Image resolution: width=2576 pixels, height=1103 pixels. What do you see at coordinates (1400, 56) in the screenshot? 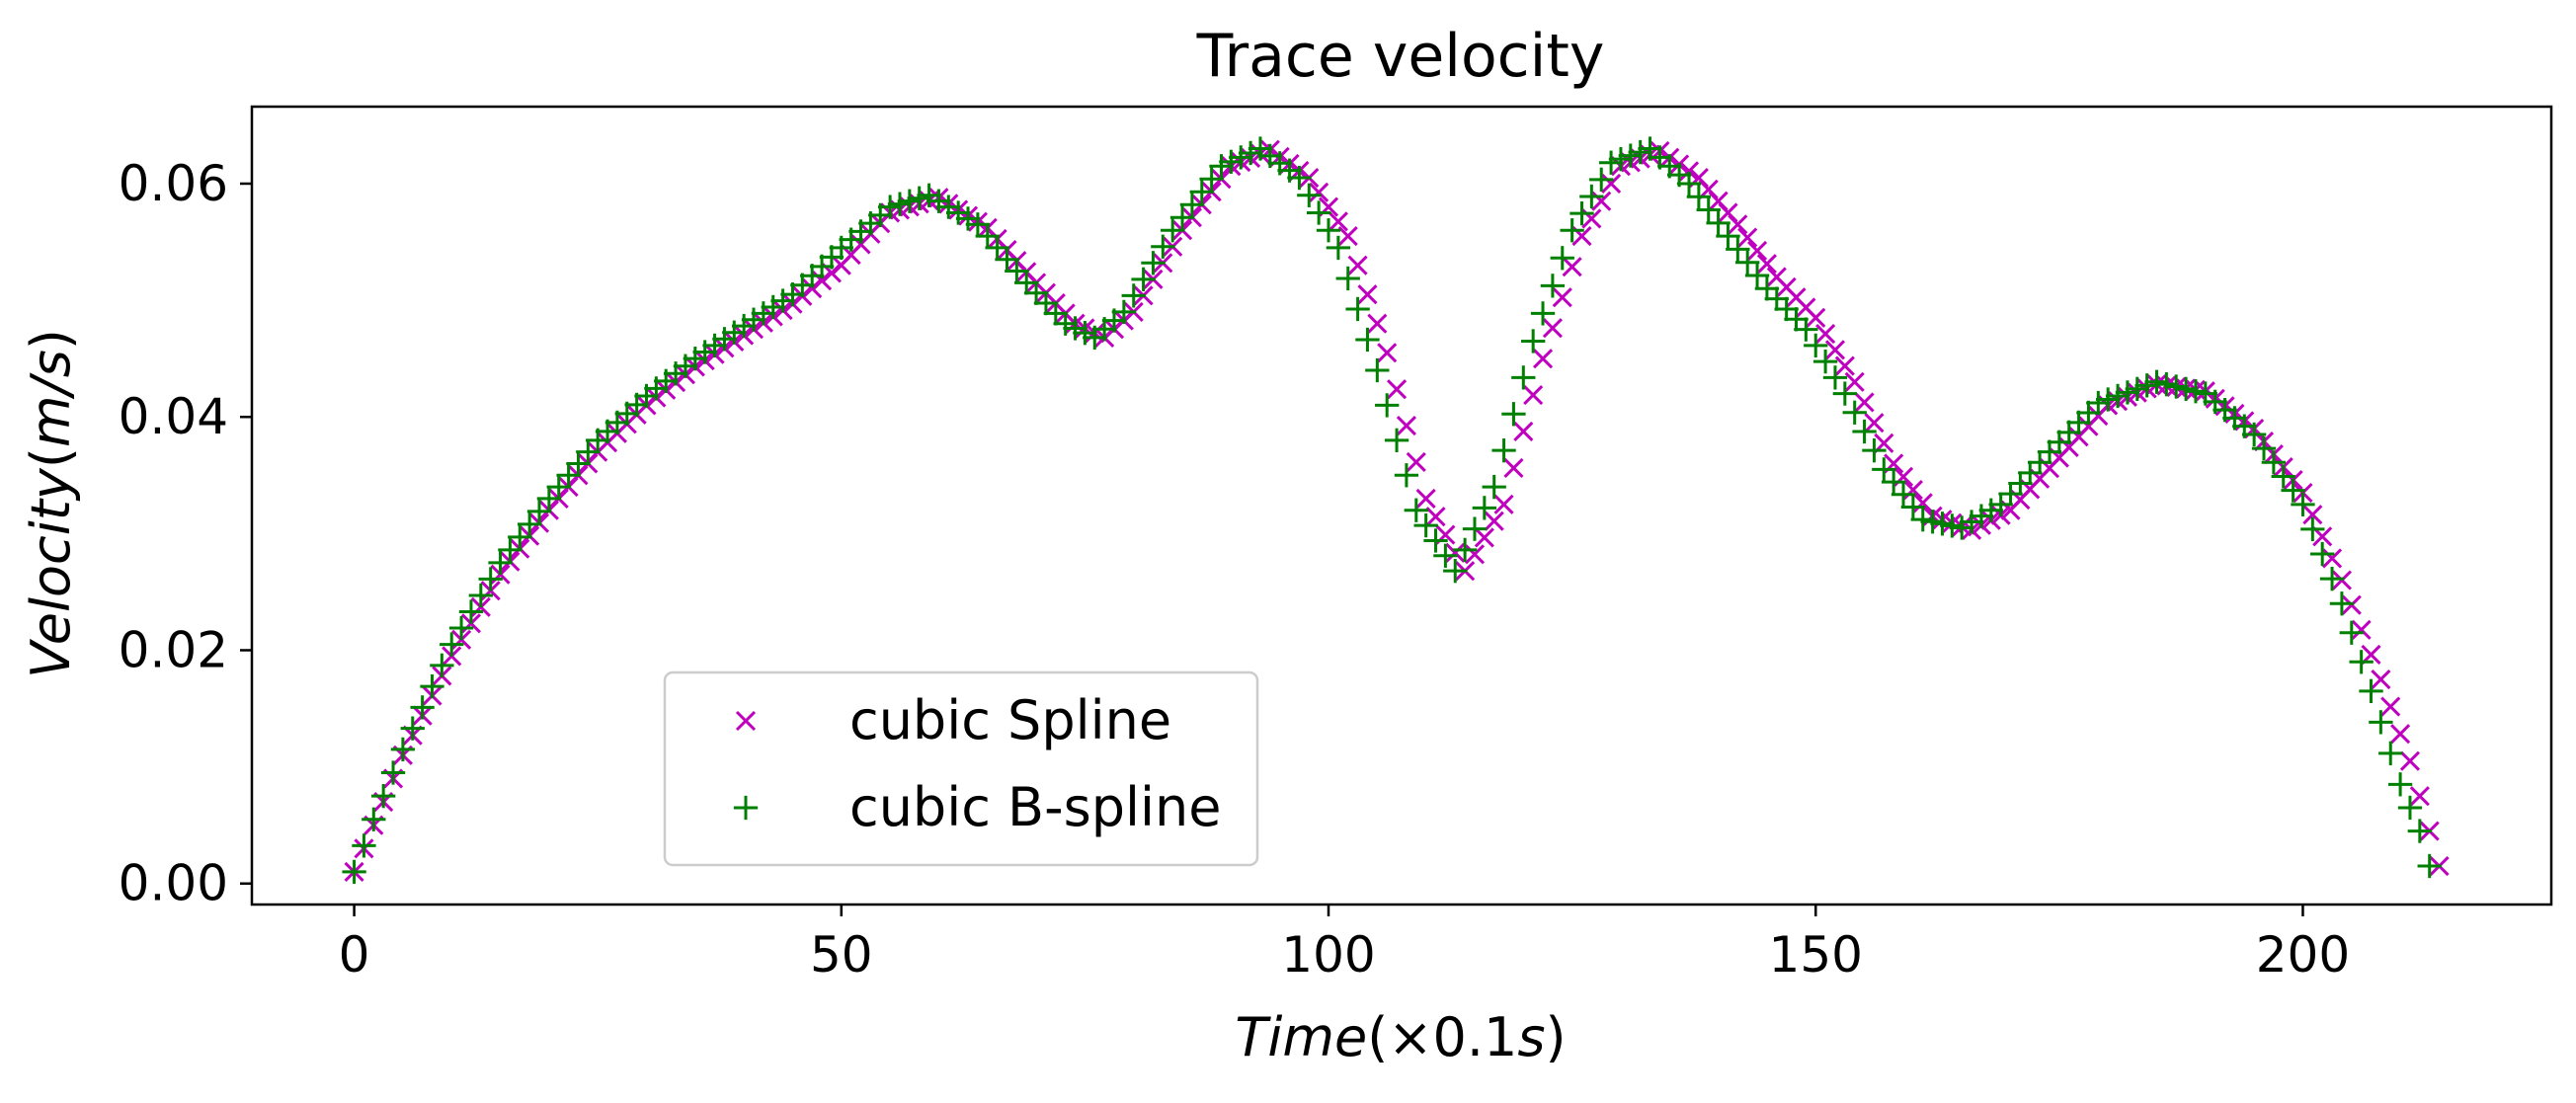
I see `chart-title: Trace velocity` at bounding box center [1400, 56].